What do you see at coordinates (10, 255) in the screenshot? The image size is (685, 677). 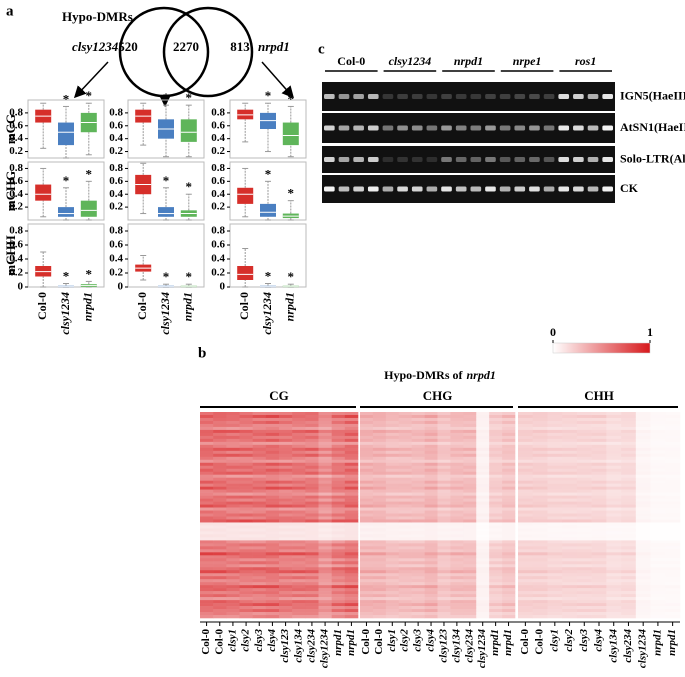 I see `y-axis-label: mCHH` at bounding box center [10, 255].